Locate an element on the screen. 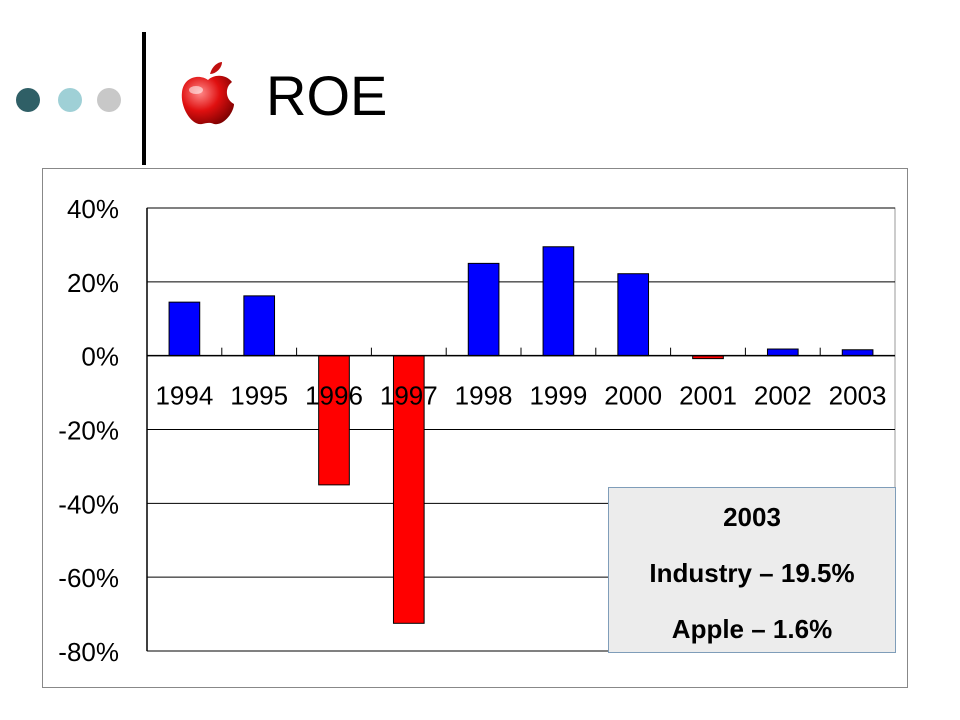 The image size is (960, 720). annotation-year: 2003 is located at coordinates (752, 517).